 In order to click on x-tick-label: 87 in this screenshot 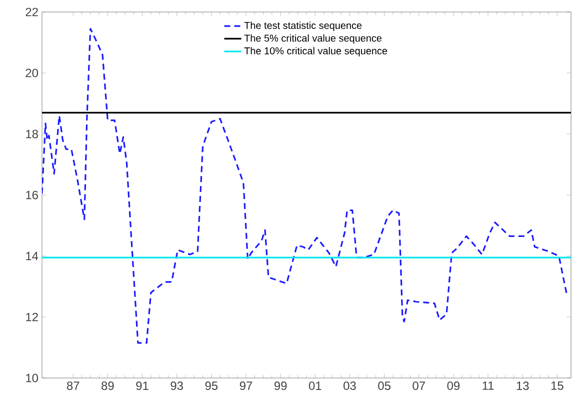, I will do `click(73, 386)`.